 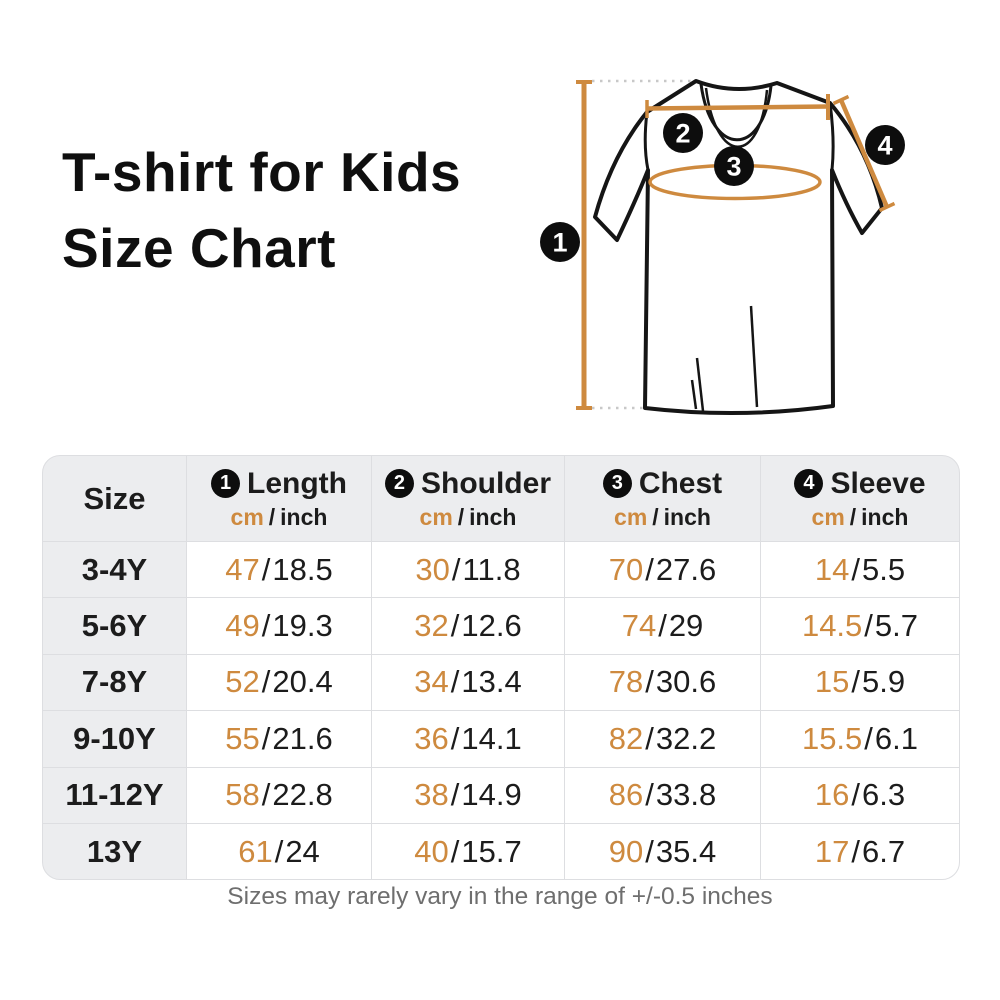 I want to click on shoulder-line, so click(x=737, y=107).